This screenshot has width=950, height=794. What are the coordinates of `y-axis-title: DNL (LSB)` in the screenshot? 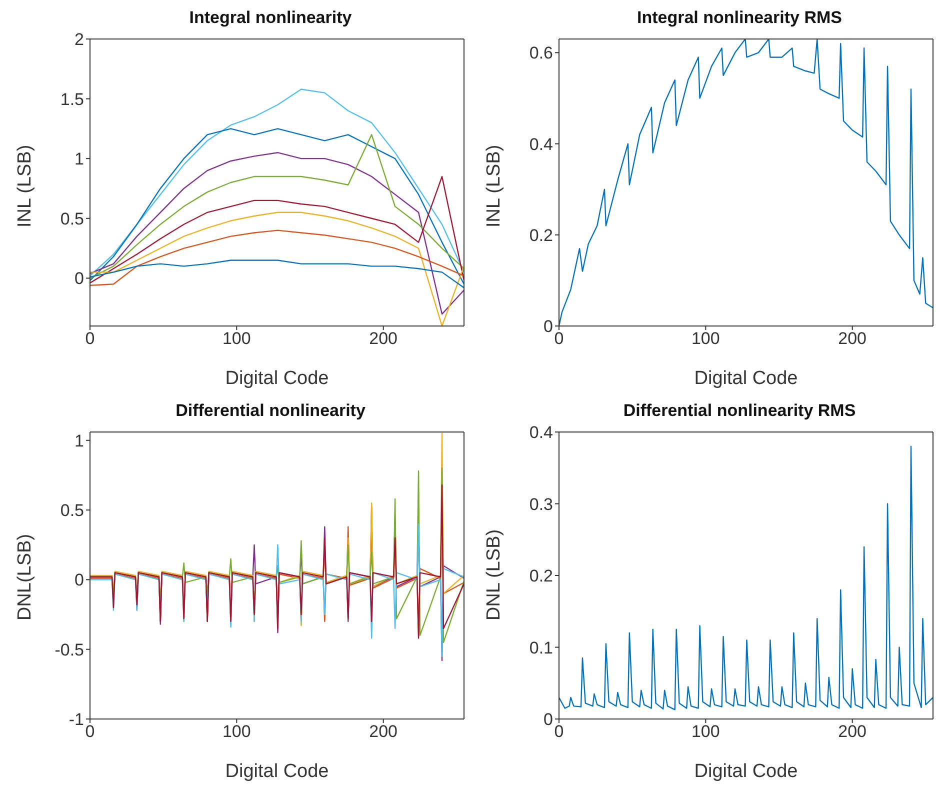 It's located at (494, 574).